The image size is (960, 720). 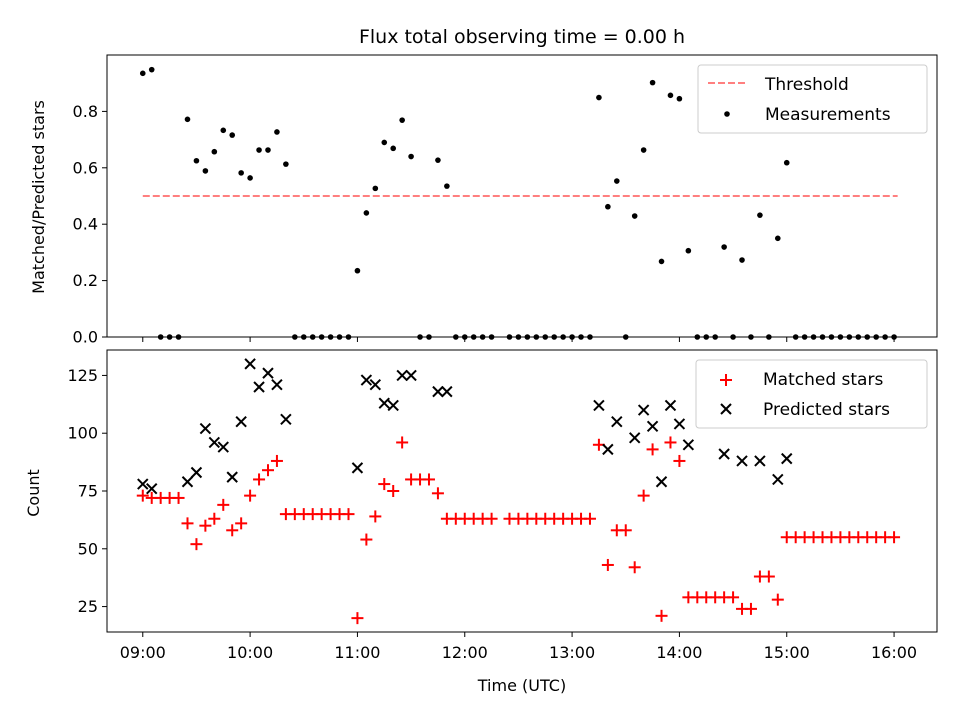 What do you see at coordinates (826, 410) in the screenshot?
I see `legend-predicted-label: Predicted stars` at bounding box center [826, 410].